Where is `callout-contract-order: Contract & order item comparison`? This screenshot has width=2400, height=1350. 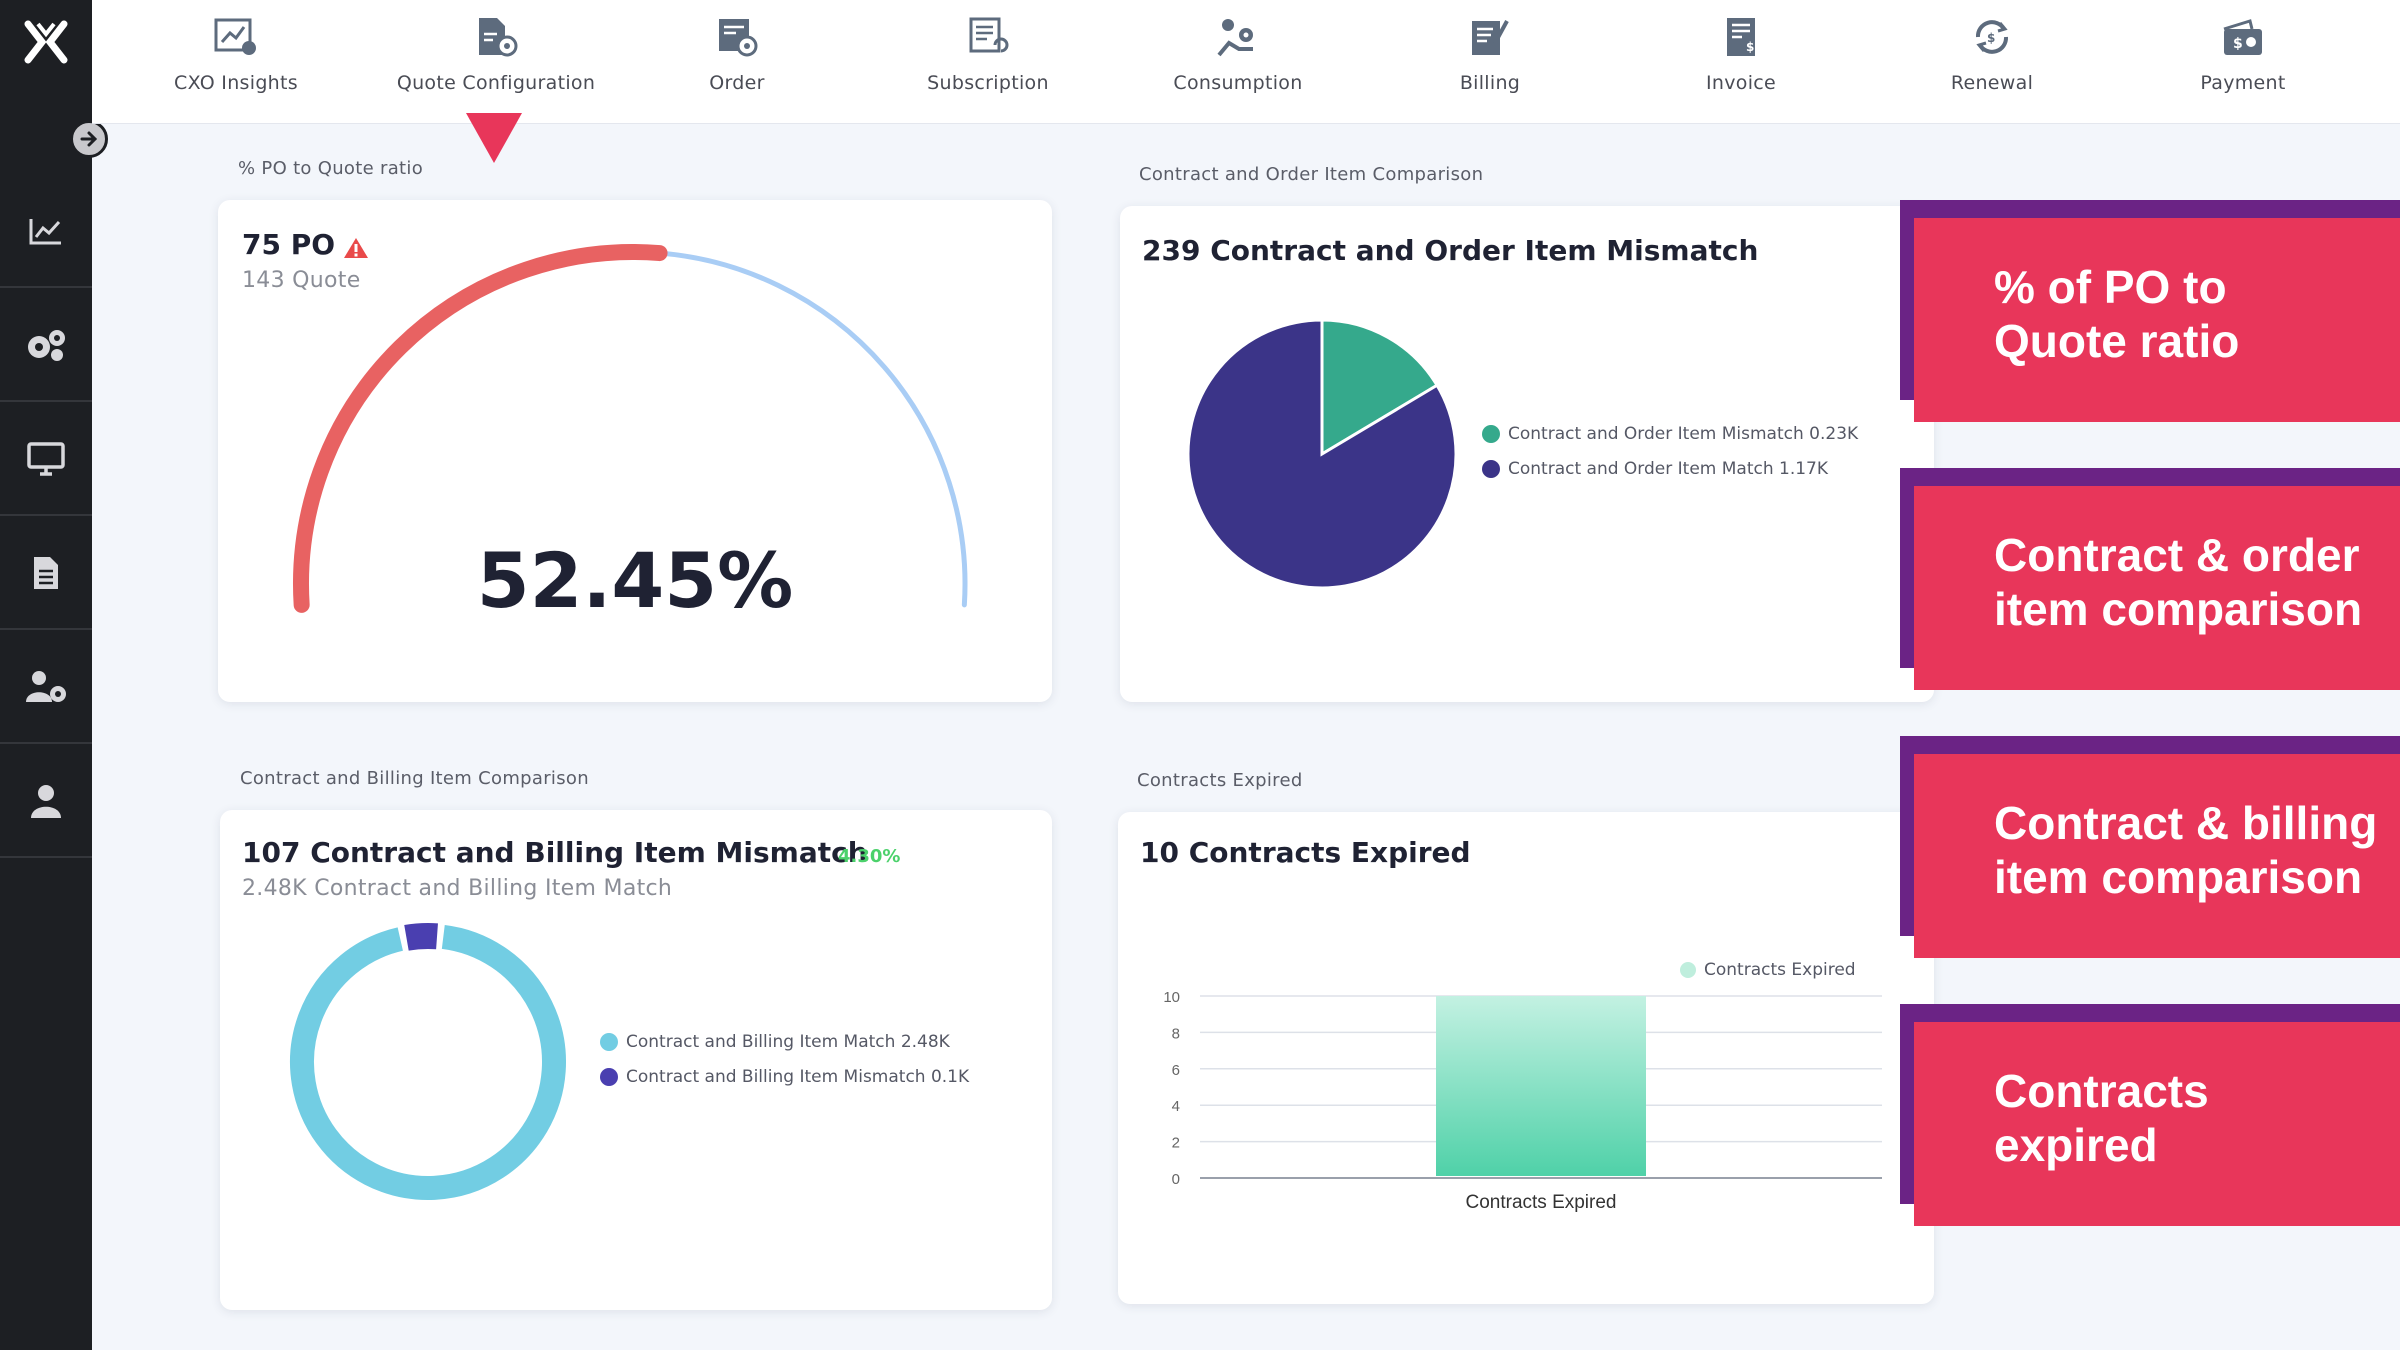 callout-contract-order: Contract & order item comparison is located at coordinates (2150, 579).